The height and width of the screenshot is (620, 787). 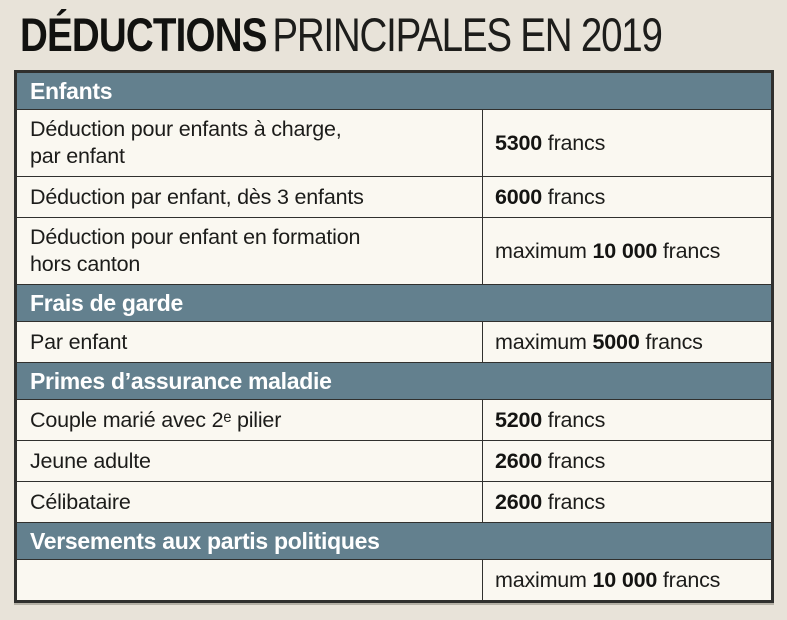 What do you see at coordinates (143, 34) in the screenshot?
I see `page-title-primary: DÉDUCTIONS` at bounding box center [143, 34].